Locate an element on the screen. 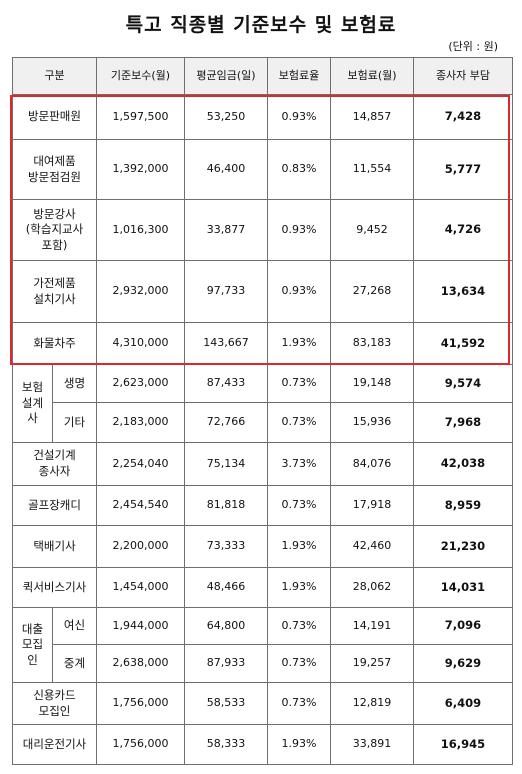 The width and height of the screenshot is (522, 774). worker-share-cell: 13,634 is located at coordinates (463, 291).